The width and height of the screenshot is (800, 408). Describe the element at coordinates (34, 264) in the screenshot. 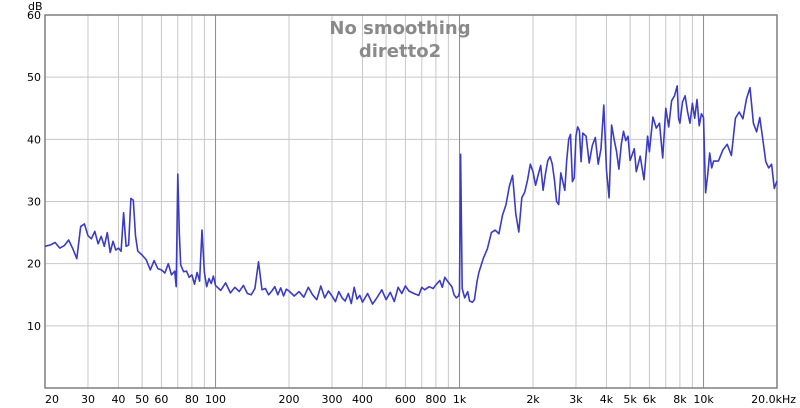

I see `y-tick-label: 20` at that location.